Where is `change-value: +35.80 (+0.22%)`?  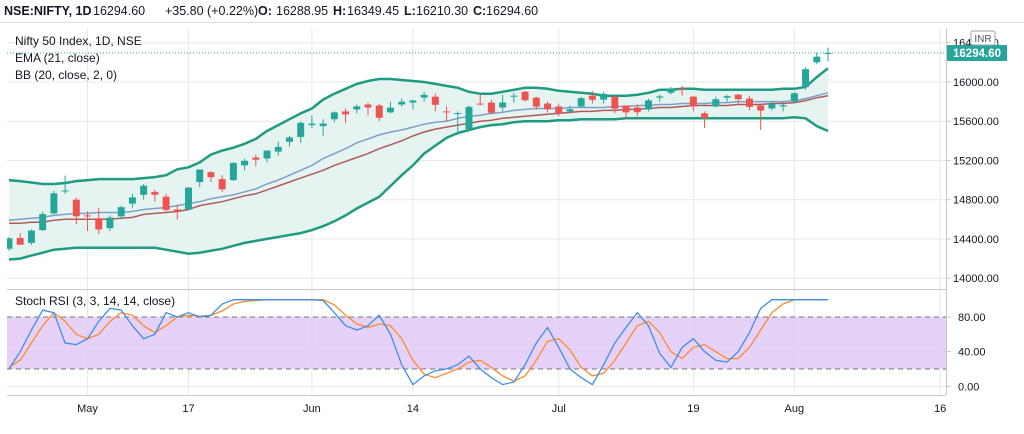
change-value: +35.80 (+0.22%) is located at coordinates (211, 11).